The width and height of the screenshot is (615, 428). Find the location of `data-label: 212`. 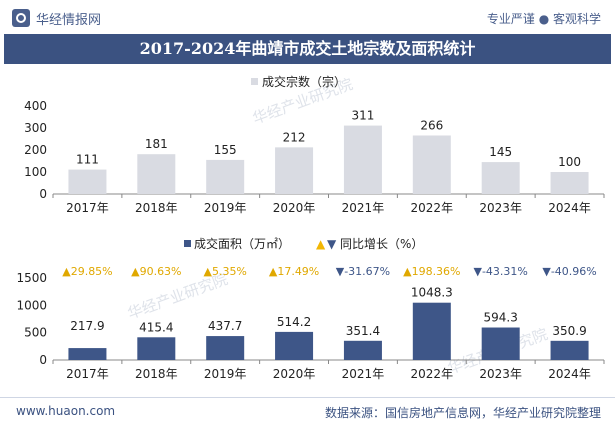

data-label: 212 is located at coordinates (294, 137).